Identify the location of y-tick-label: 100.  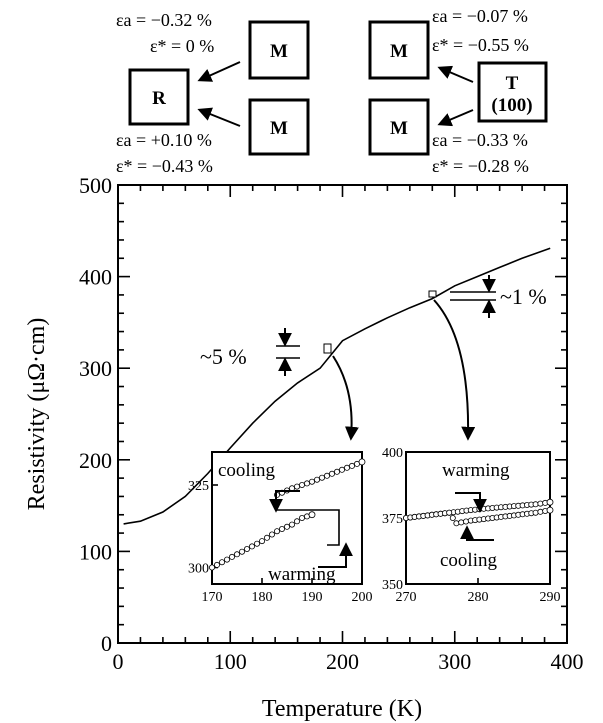
(95, 551).